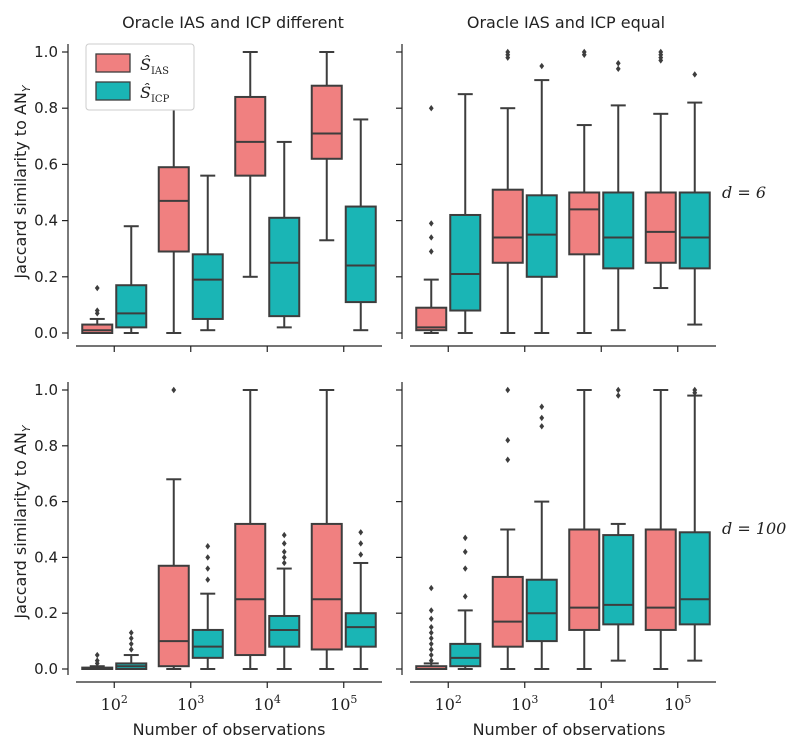 This screenshot has width=793, height=740. Describe the element at coordinates (46, 613) in the screenshot. I see `y-tick-label: 0.2` at that location.